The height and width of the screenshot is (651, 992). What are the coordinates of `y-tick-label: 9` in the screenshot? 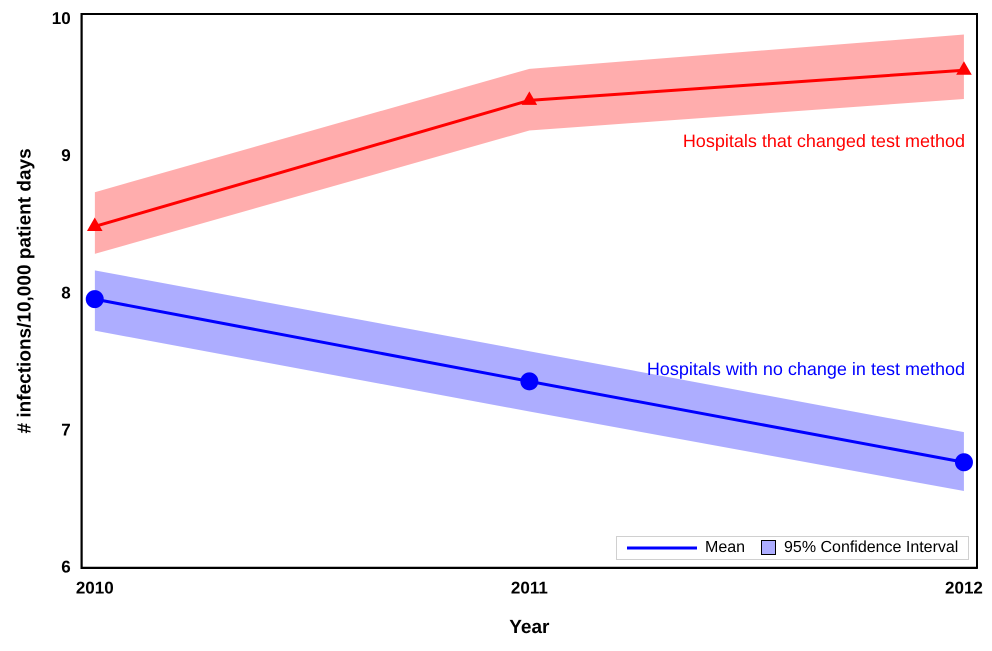 It's located at (66, 156).